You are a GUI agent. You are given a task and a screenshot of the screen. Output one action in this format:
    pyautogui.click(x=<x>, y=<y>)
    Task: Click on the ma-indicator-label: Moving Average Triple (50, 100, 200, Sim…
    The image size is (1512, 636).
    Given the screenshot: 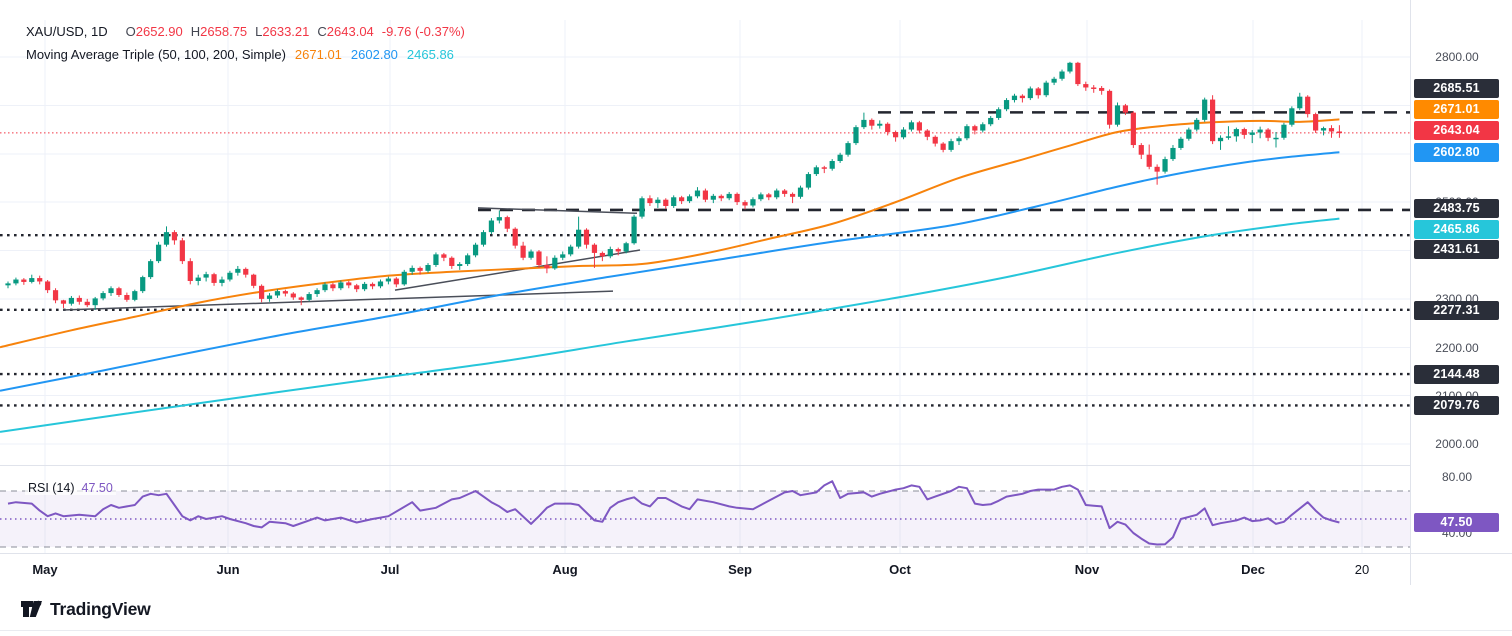 What is the action you would take?
    pyautogui.click(x=156, y=54)
    